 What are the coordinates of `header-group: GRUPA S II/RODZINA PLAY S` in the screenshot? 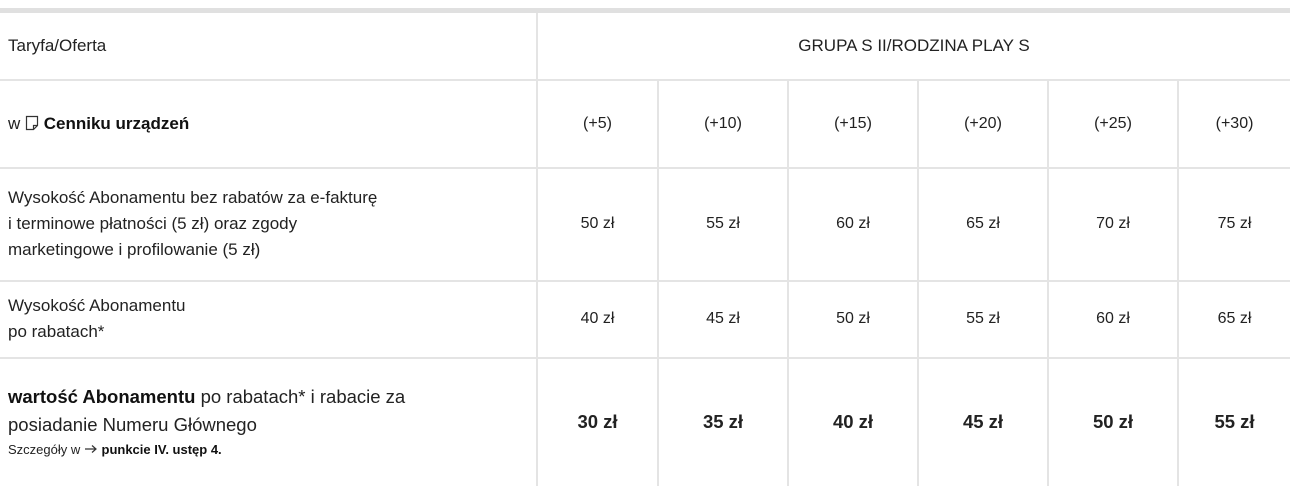 It's located at (912, 45).